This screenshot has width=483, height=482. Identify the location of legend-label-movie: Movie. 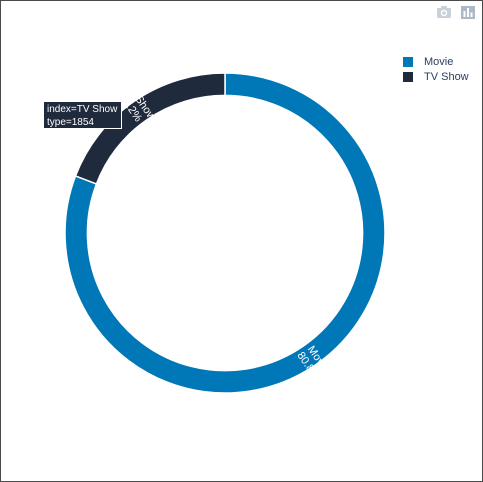
(439, 61).